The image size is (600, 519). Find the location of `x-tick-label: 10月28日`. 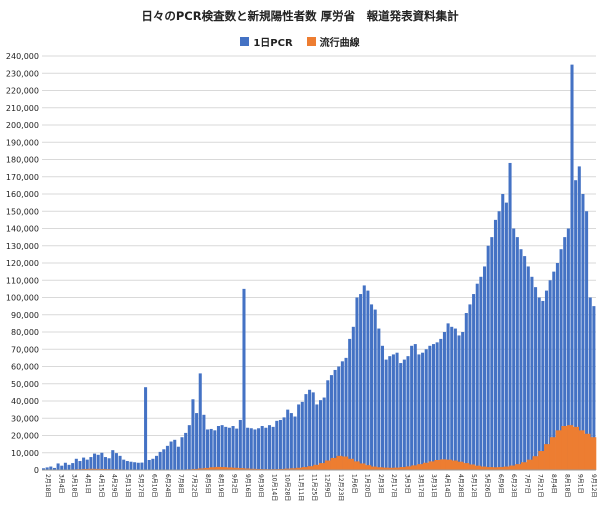

x-tick-label: 10月28日 is located at coordinates (287, 487).